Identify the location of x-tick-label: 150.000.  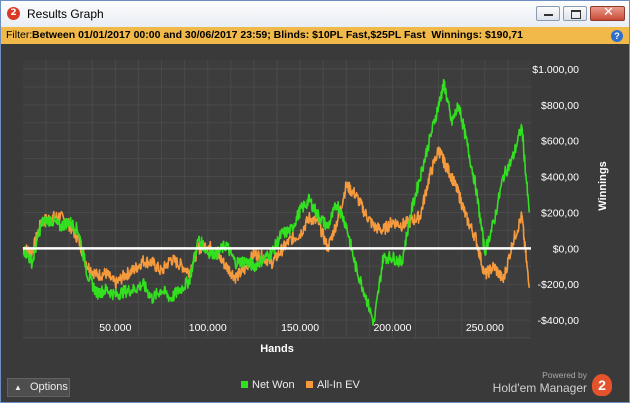
(300, 328).